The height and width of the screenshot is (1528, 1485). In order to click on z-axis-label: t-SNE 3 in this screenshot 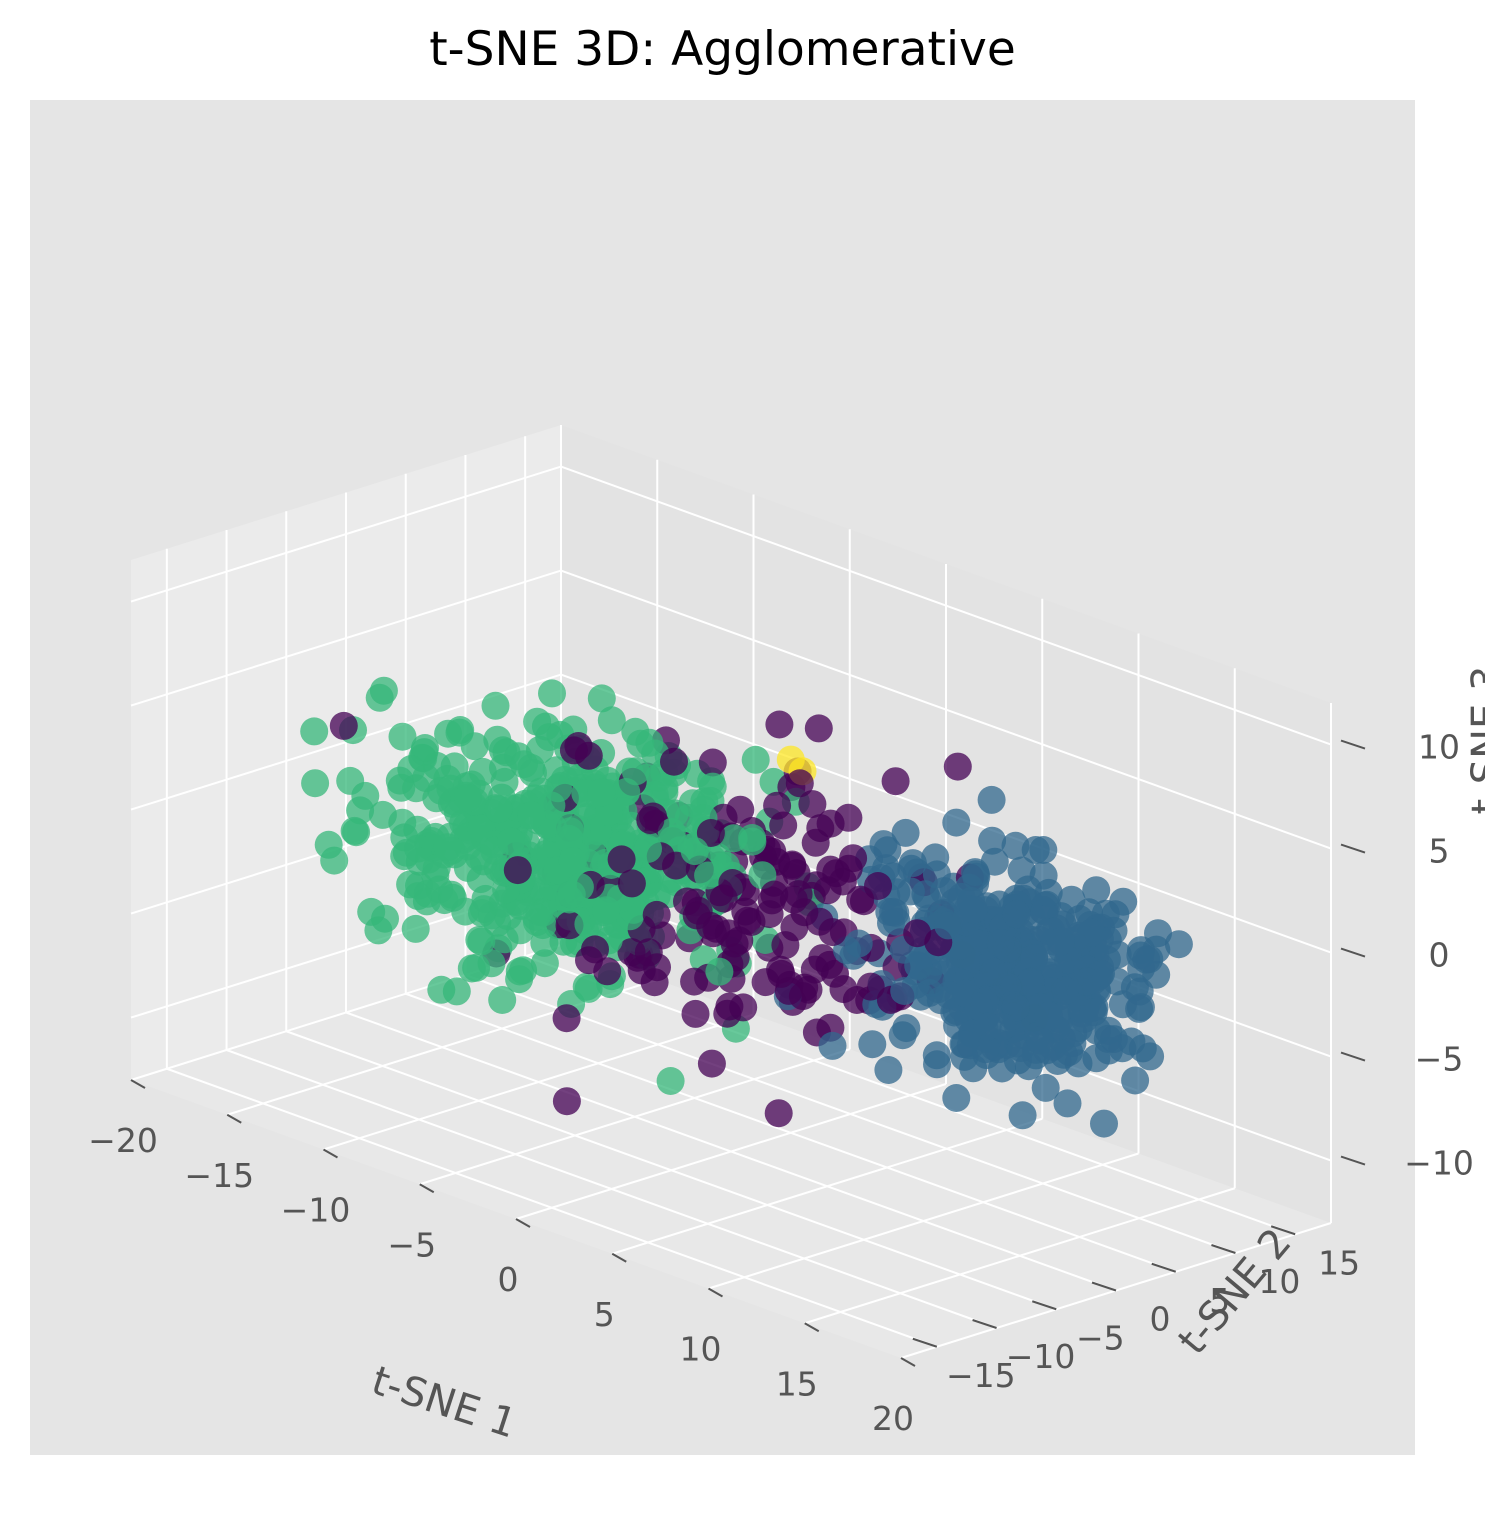, I will do `click(1474, 740)`.